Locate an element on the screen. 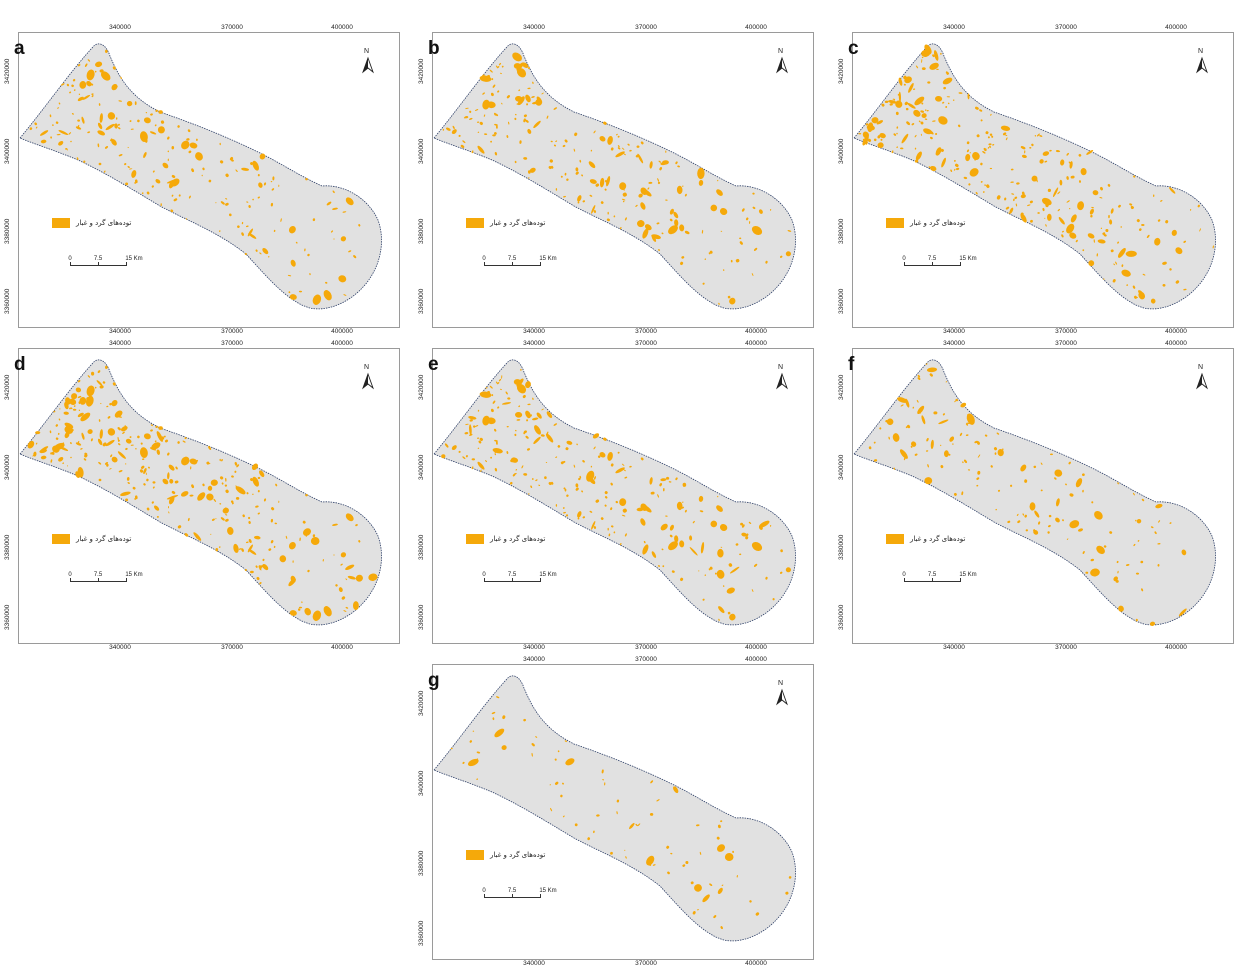 The width and height of the screenshot is (1238, 968). study-area-map is located at coordinates (1034, 492).